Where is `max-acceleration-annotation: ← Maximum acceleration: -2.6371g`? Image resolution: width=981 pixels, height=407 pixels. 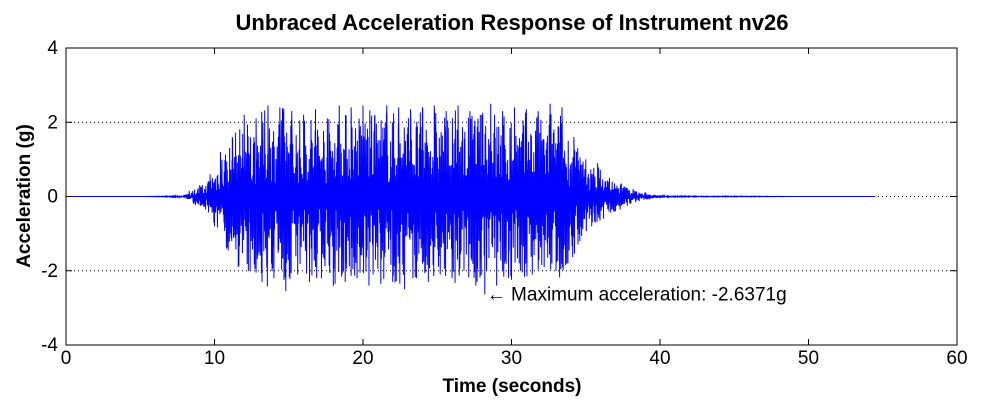 max-acceleration-annotation: ← Maximum acceleration: -2.6371g is located at coordinates (637, 294).